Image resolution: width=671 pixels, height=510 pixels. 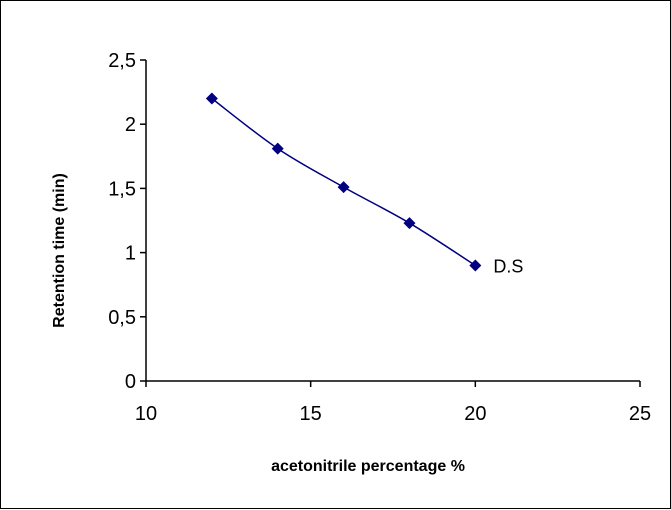 I want to click on x-tick-label: 20, so click(x=475, y=414).